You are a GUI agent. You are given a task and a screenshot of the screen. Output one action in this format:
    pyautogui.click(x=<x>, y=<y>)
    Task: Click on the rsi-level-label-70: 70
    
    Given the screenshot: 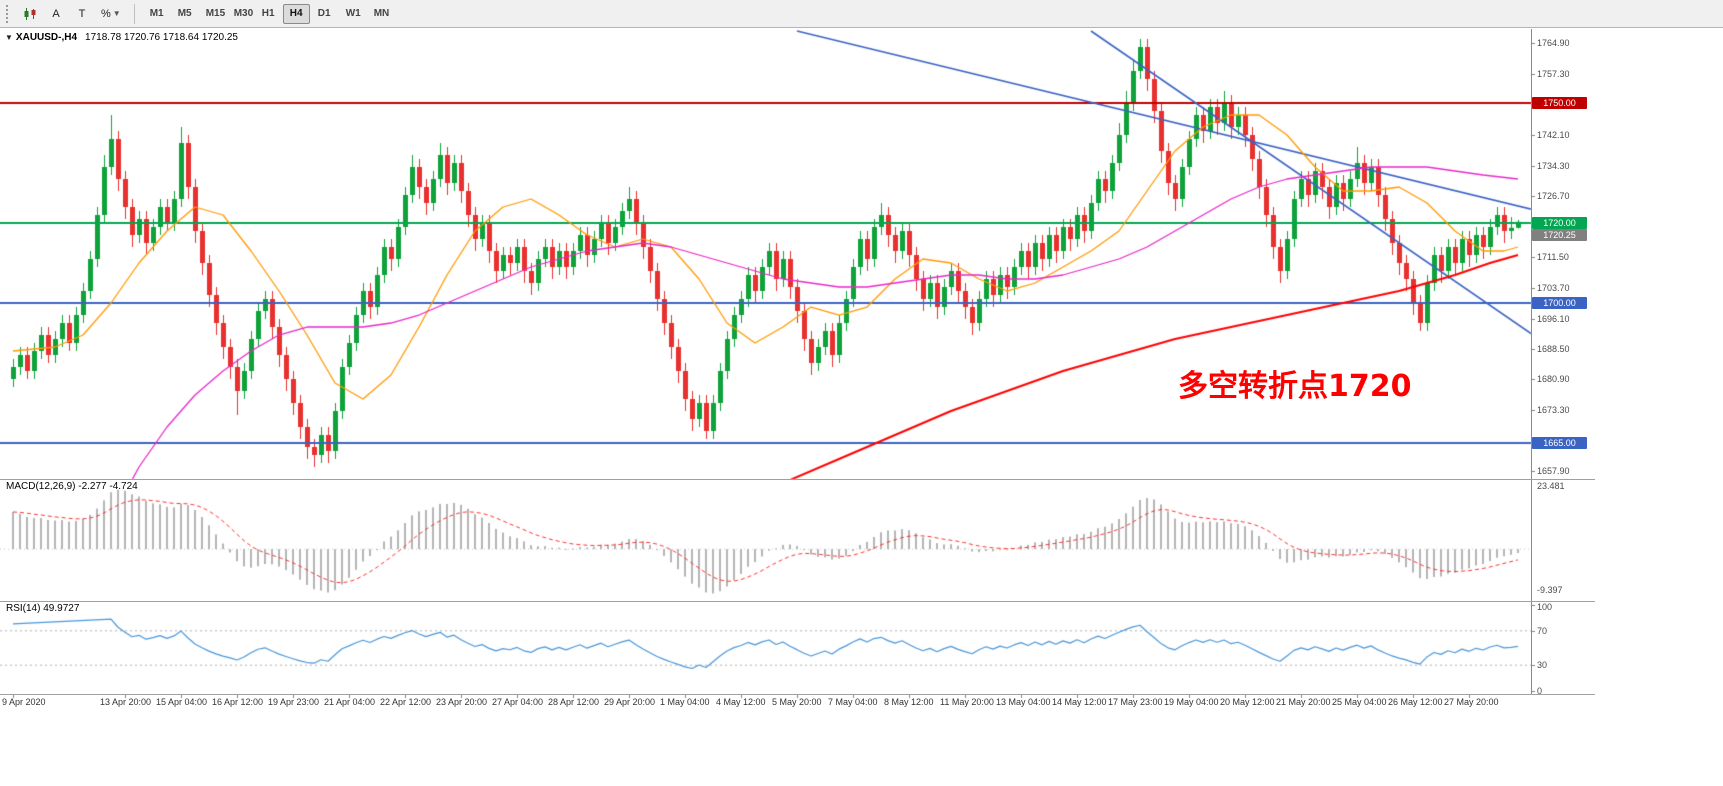 What is the action you would take?
    pyautogui.click(x=1542, y=630)
    